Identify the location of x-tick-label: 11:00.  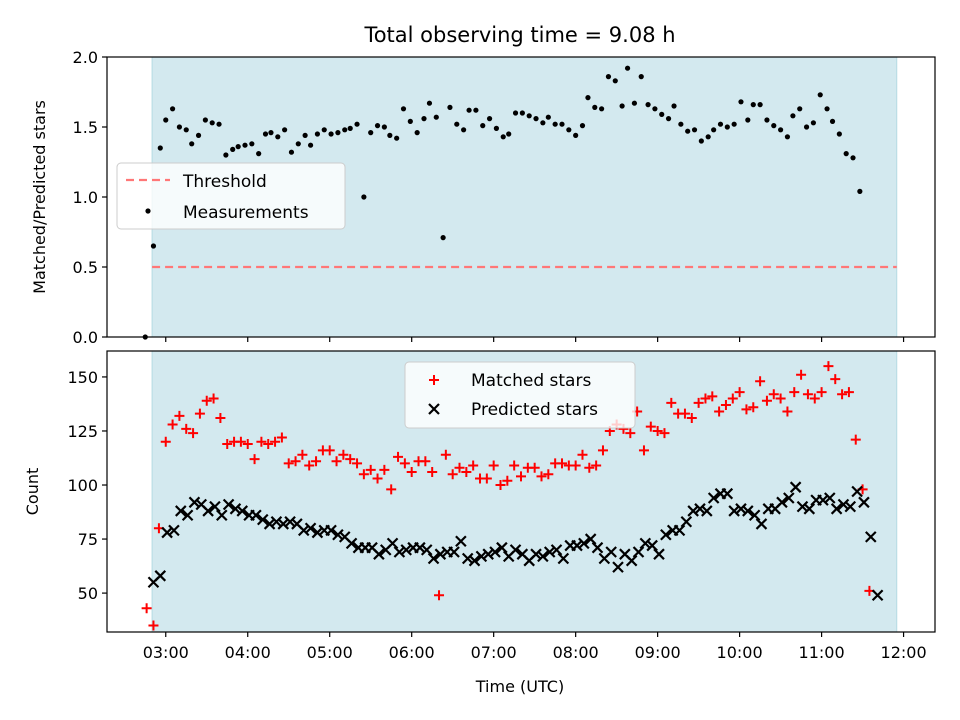
(822, 652).